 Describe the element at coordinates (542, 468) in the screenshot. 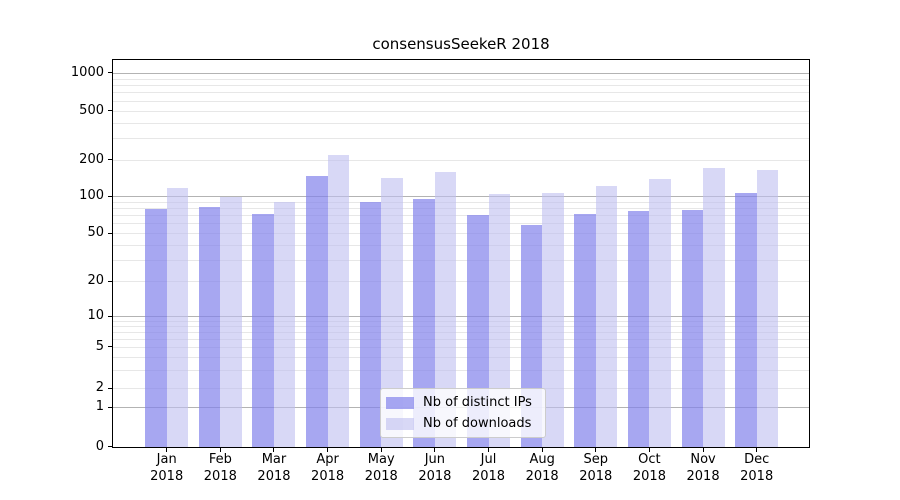

I see `x-tick-label: Aug 2018` at that location.